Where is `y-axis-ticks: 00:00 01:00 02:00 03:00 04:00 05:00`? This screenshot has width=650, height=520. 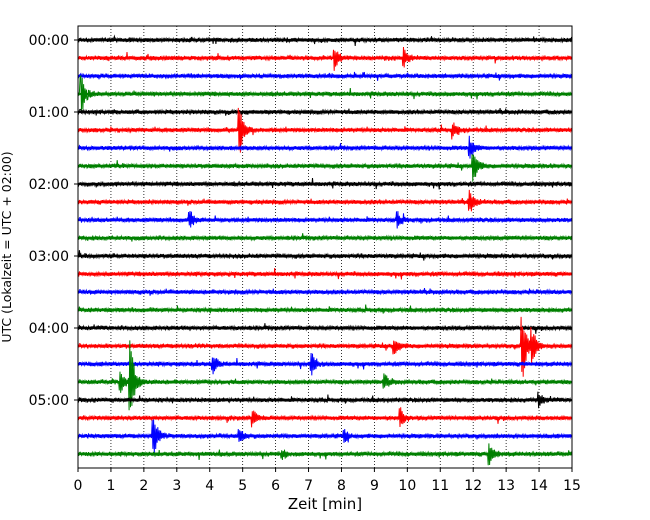
y-axis-ticks: 00:00 01:00 02:00 03:00 04:00 05:00 is located at coordinates (53, 221).